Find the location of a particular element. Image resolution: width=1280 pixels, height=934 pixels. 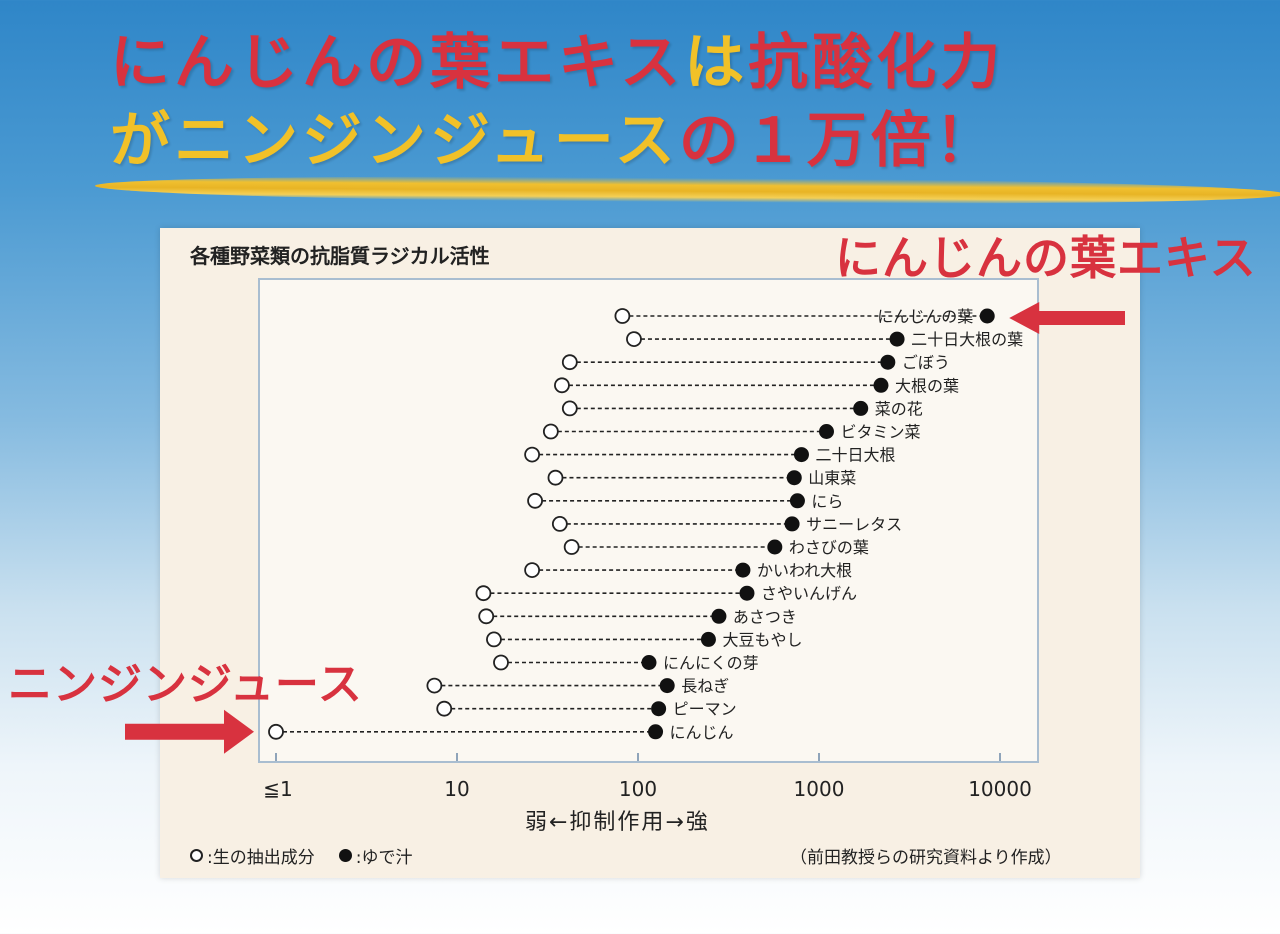

headline-line-1: にんじんの葉エキスは抗酸化力 is located at coordinates (557, 57).